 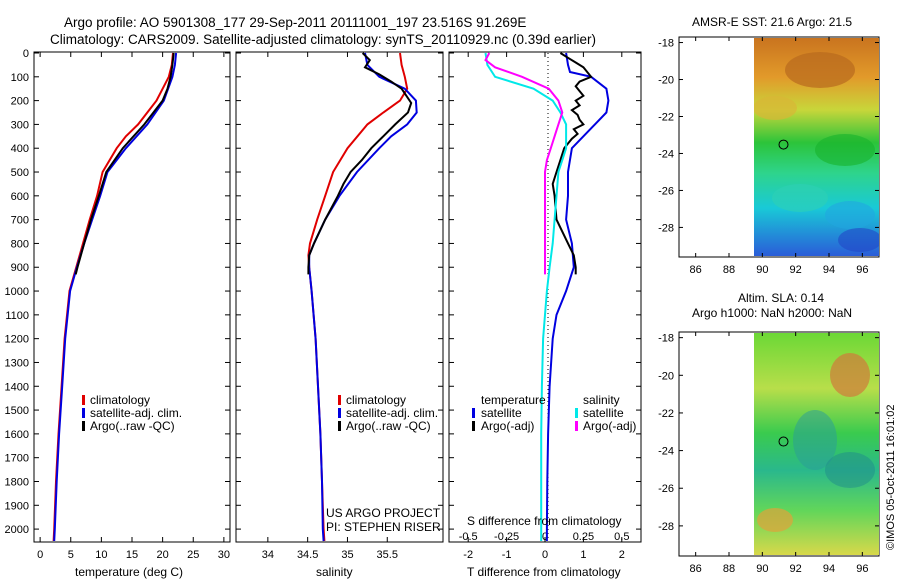 I want to click on legend-temp-head: temperature, so click(x=513, y=400).